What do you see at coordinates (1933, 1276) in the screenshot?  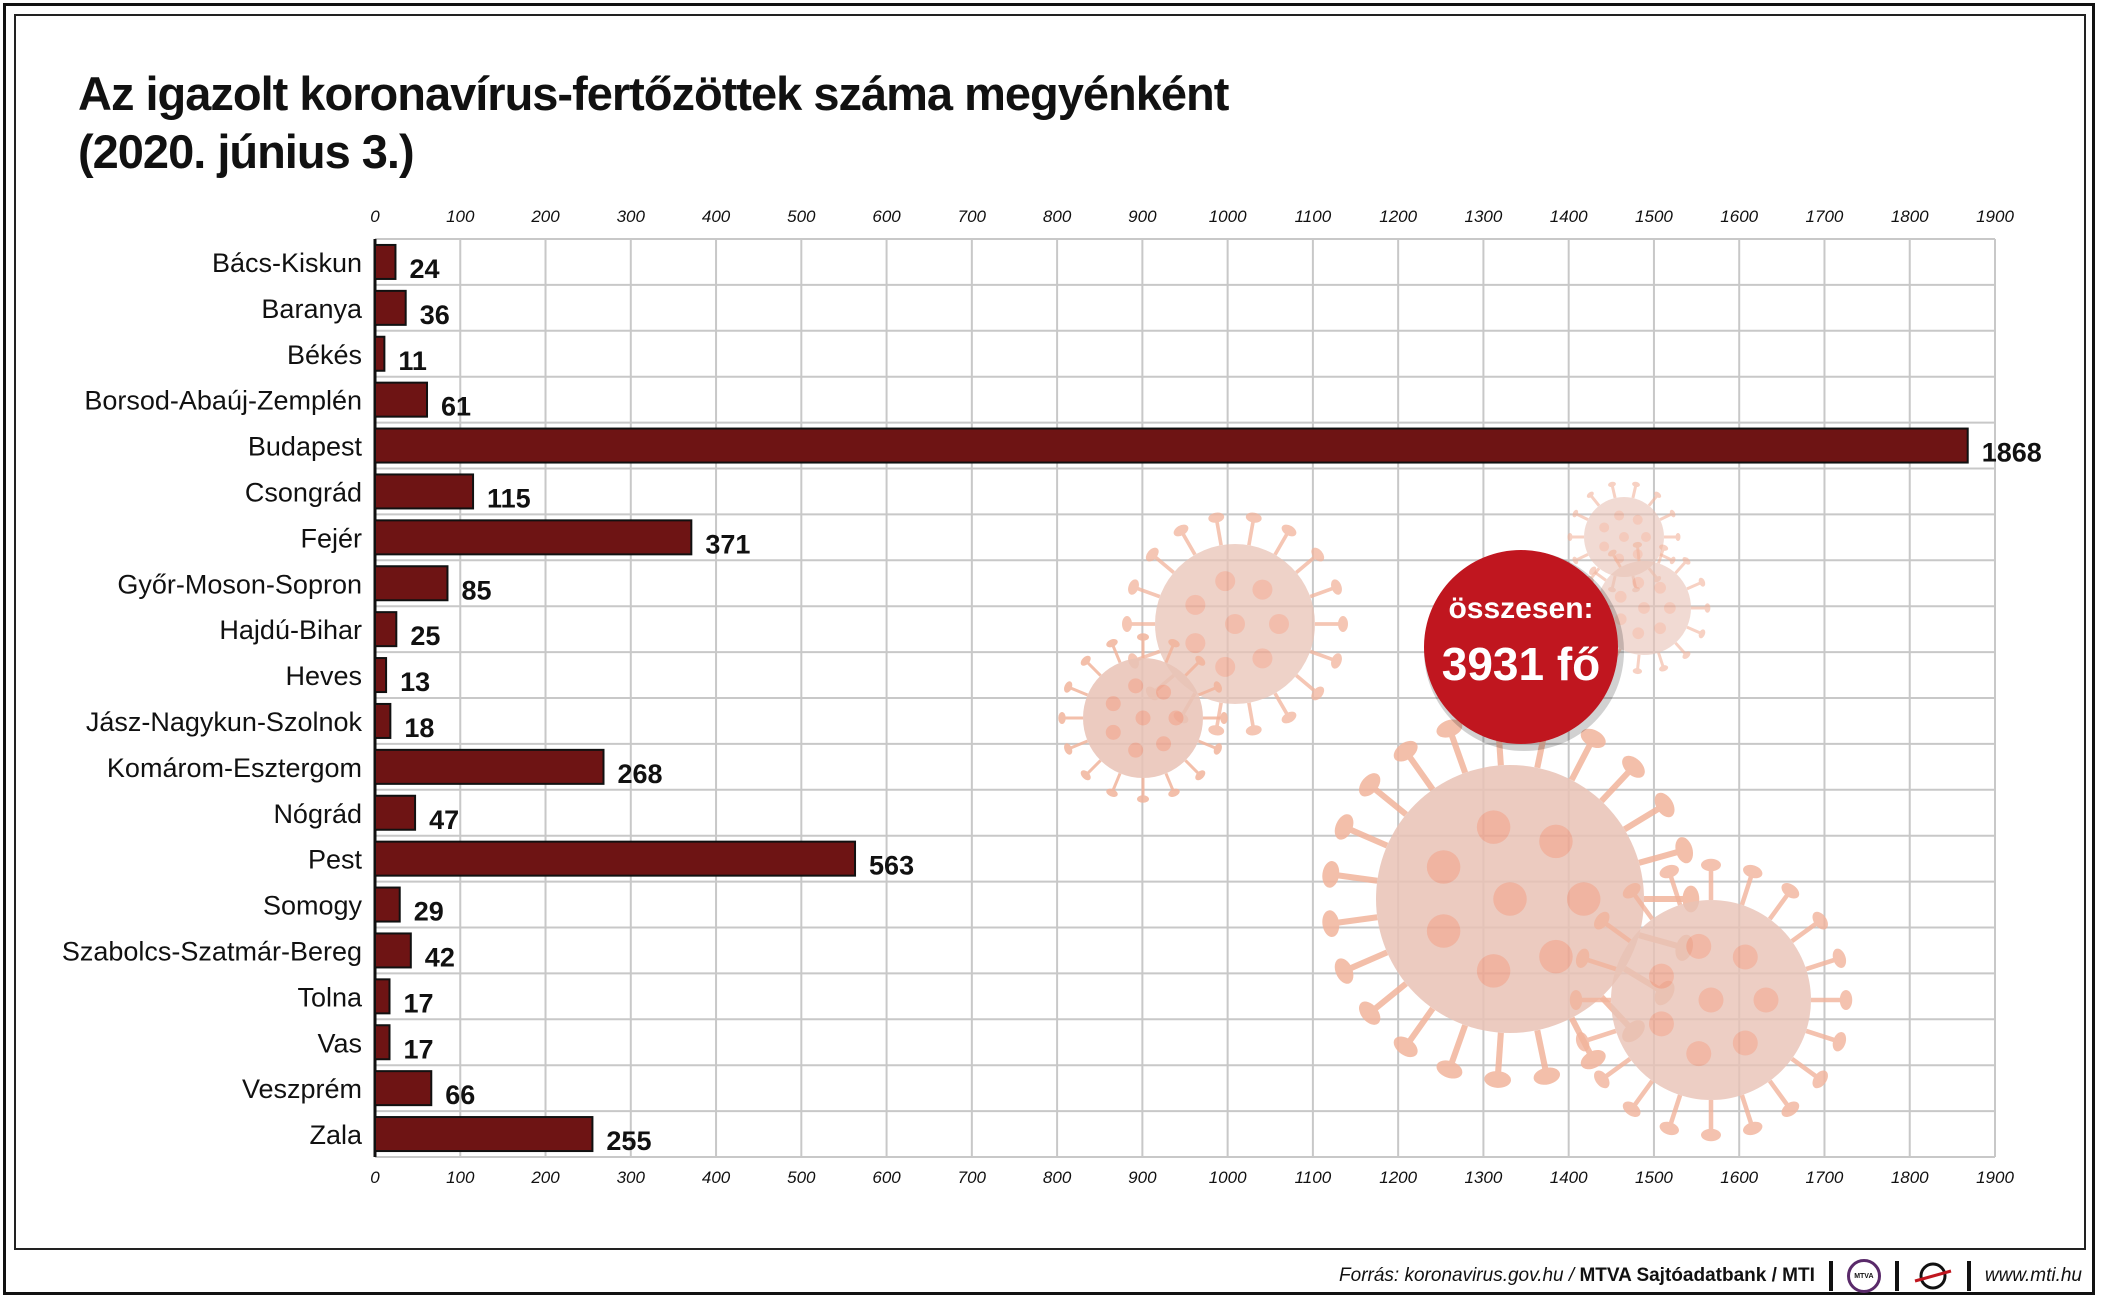 I see `mti-logo` at bounding box center [1933, 1276].